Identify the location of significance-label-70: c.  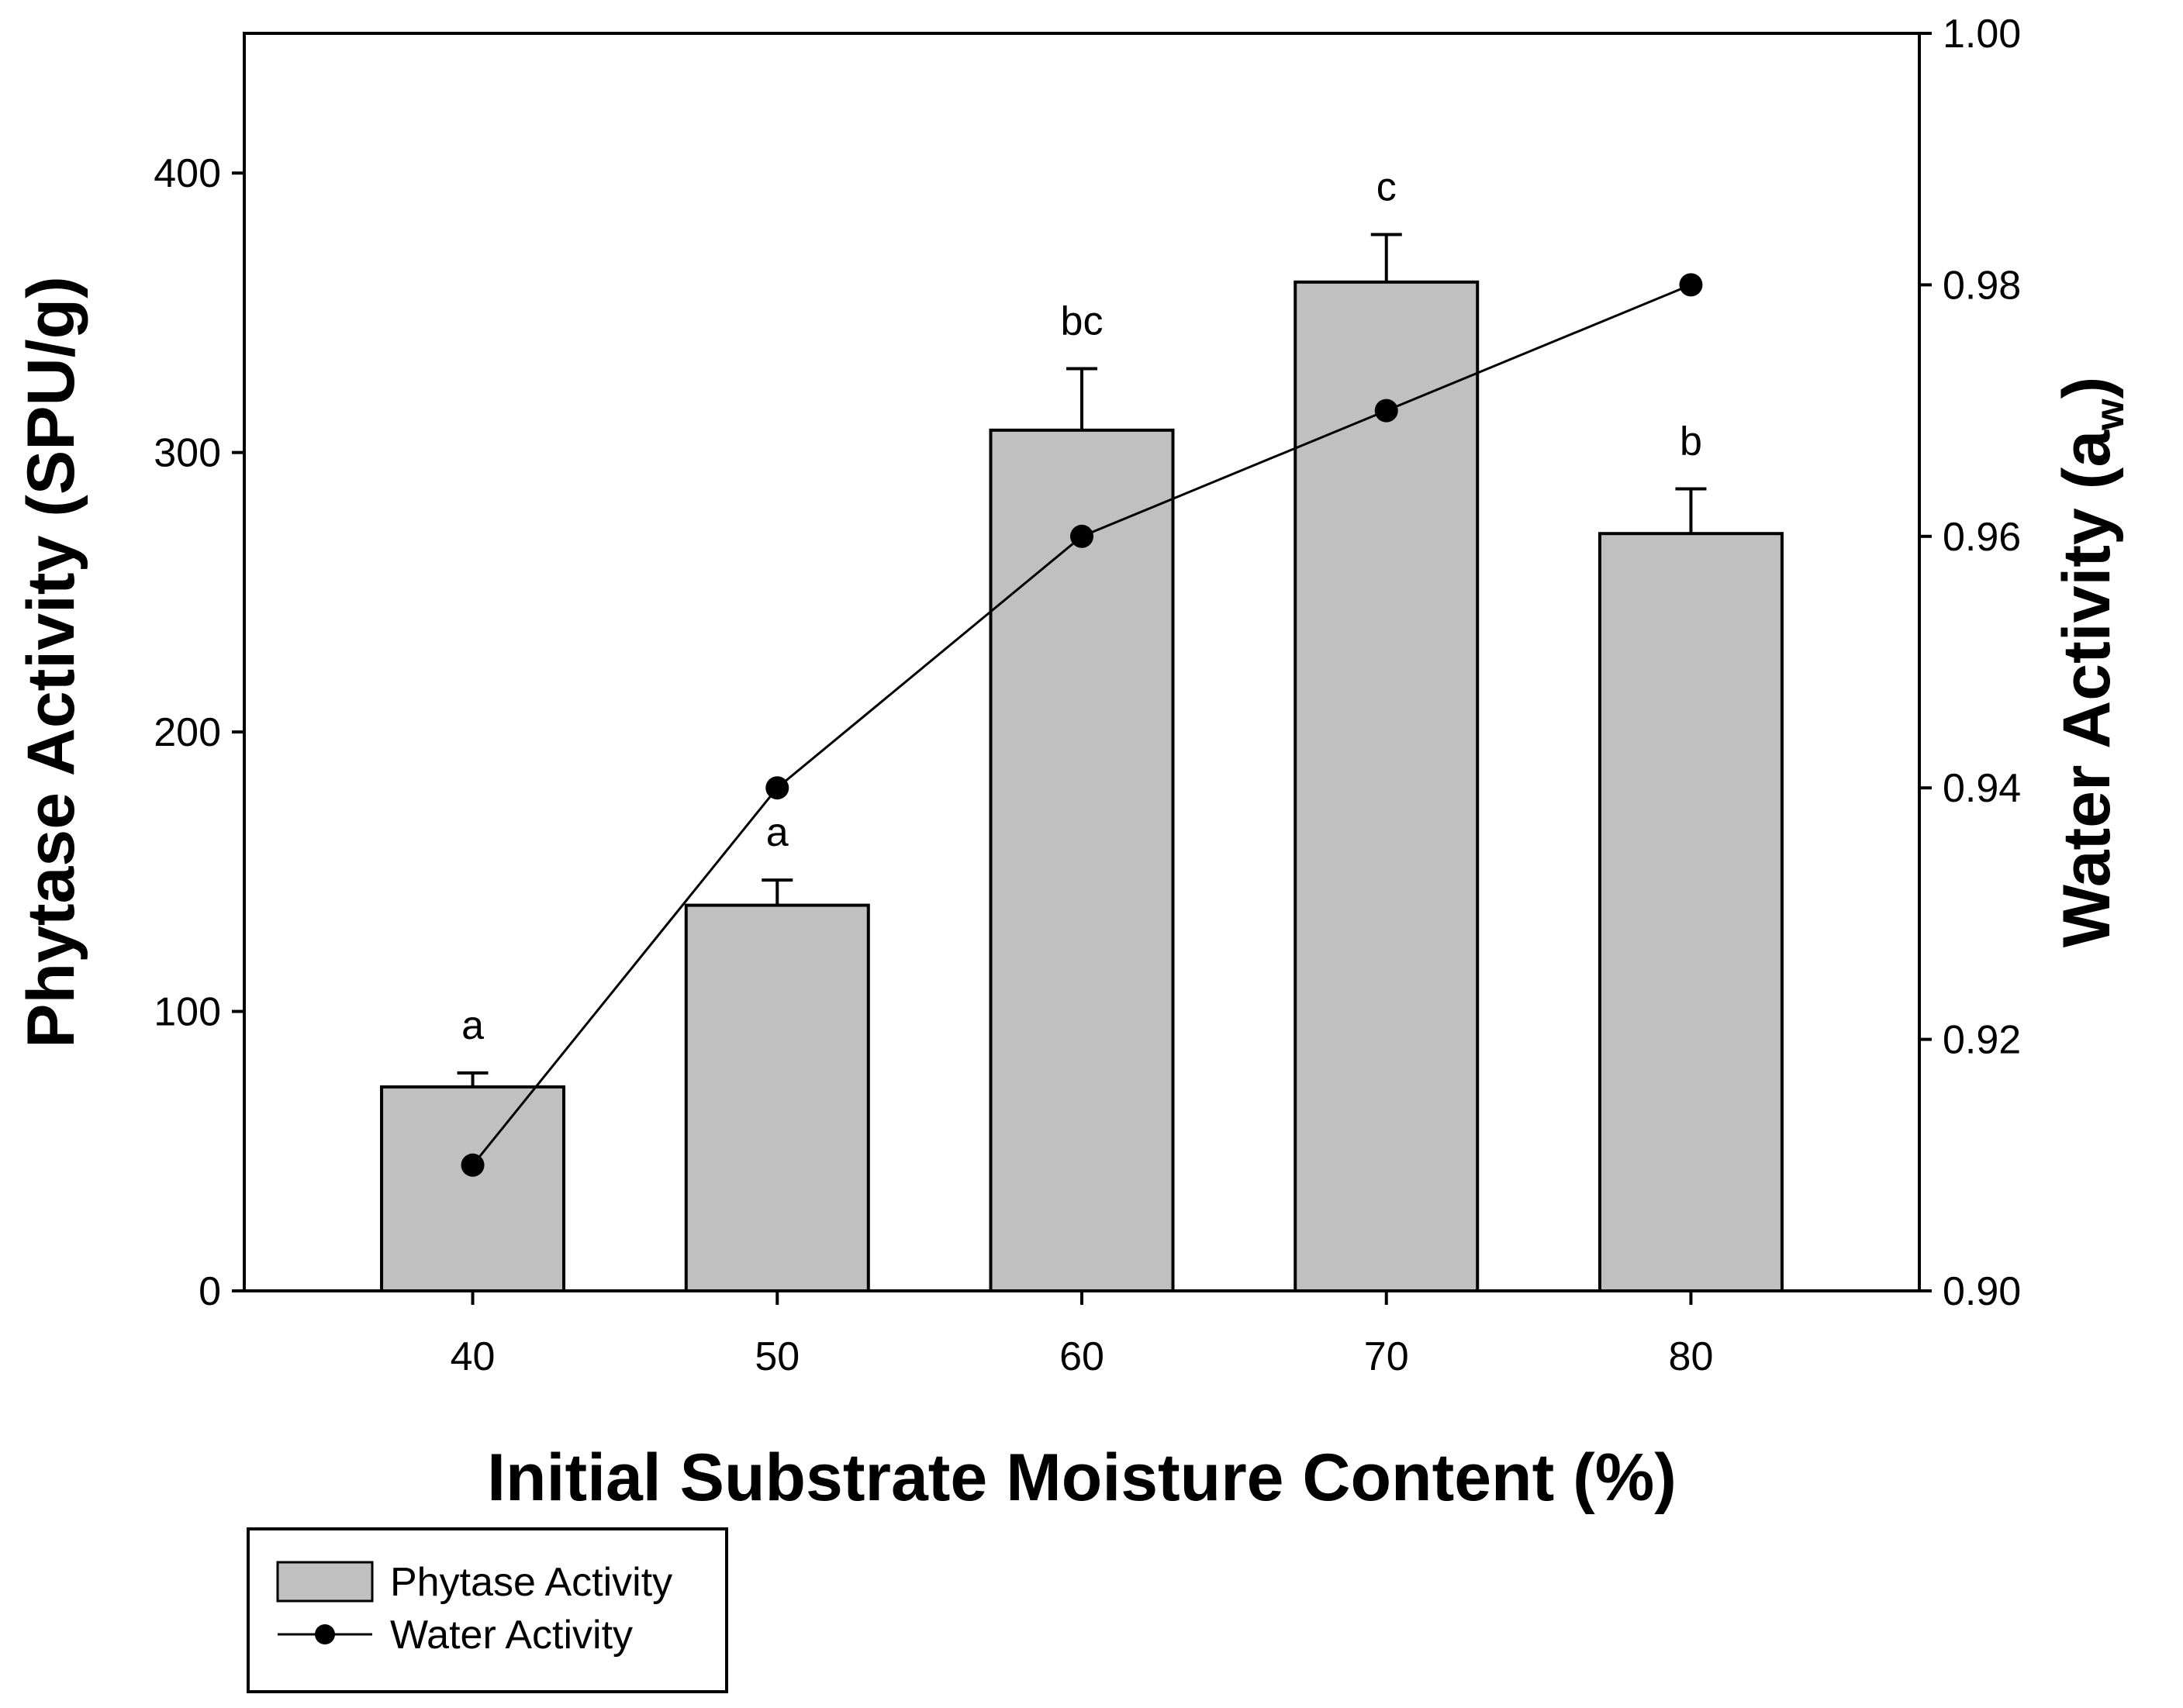
(1386, 187).